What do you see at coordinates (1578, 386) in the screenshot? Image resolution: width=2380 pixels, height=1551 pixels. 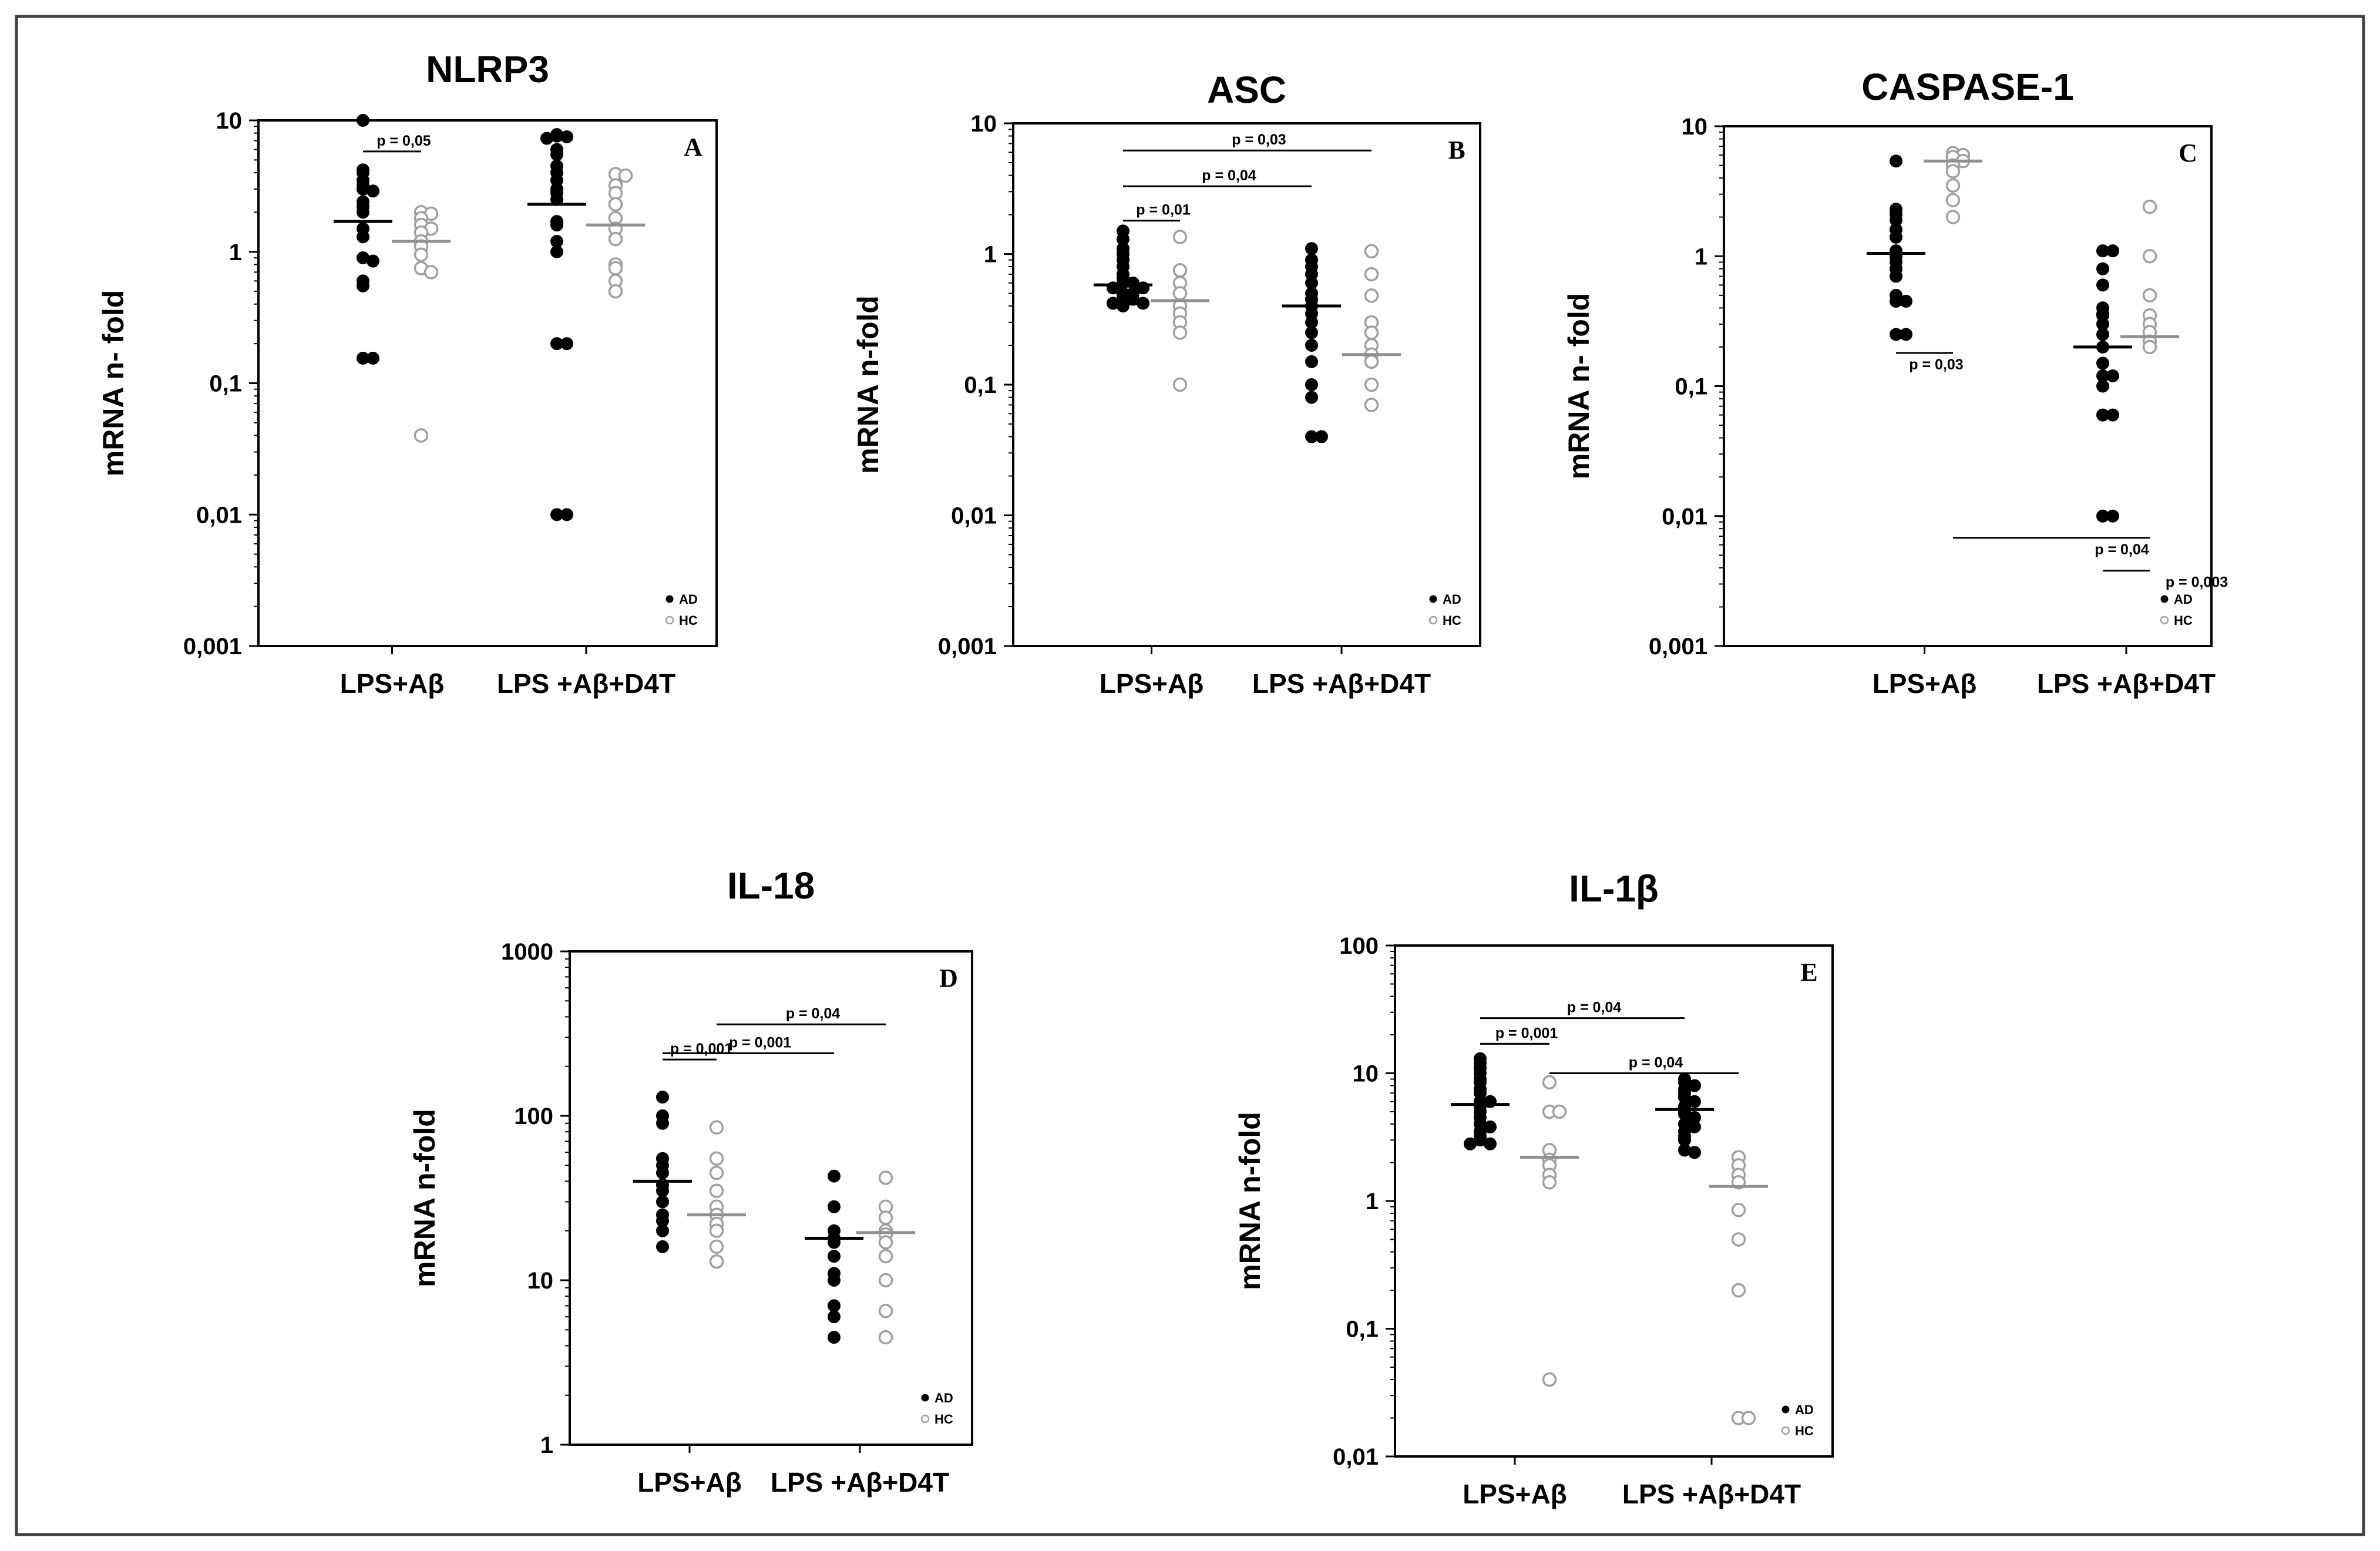 I see `y-axis-label: mRNA n- fold` at bounding box center [1578, 386].